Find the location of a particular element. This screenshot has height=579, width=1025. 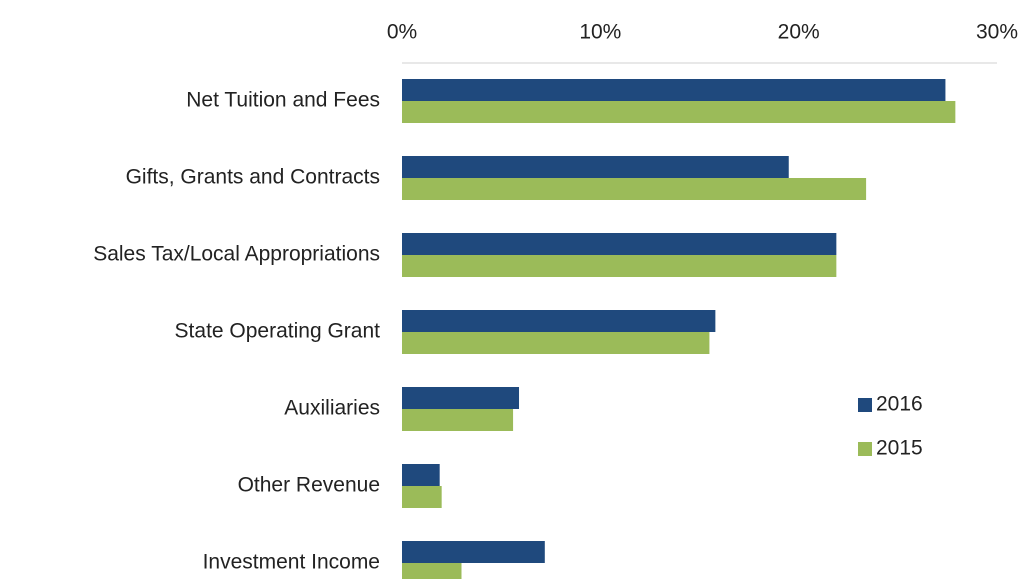

category-label: Gifts, Grants and Contracts is located at coordinates (253, 177).